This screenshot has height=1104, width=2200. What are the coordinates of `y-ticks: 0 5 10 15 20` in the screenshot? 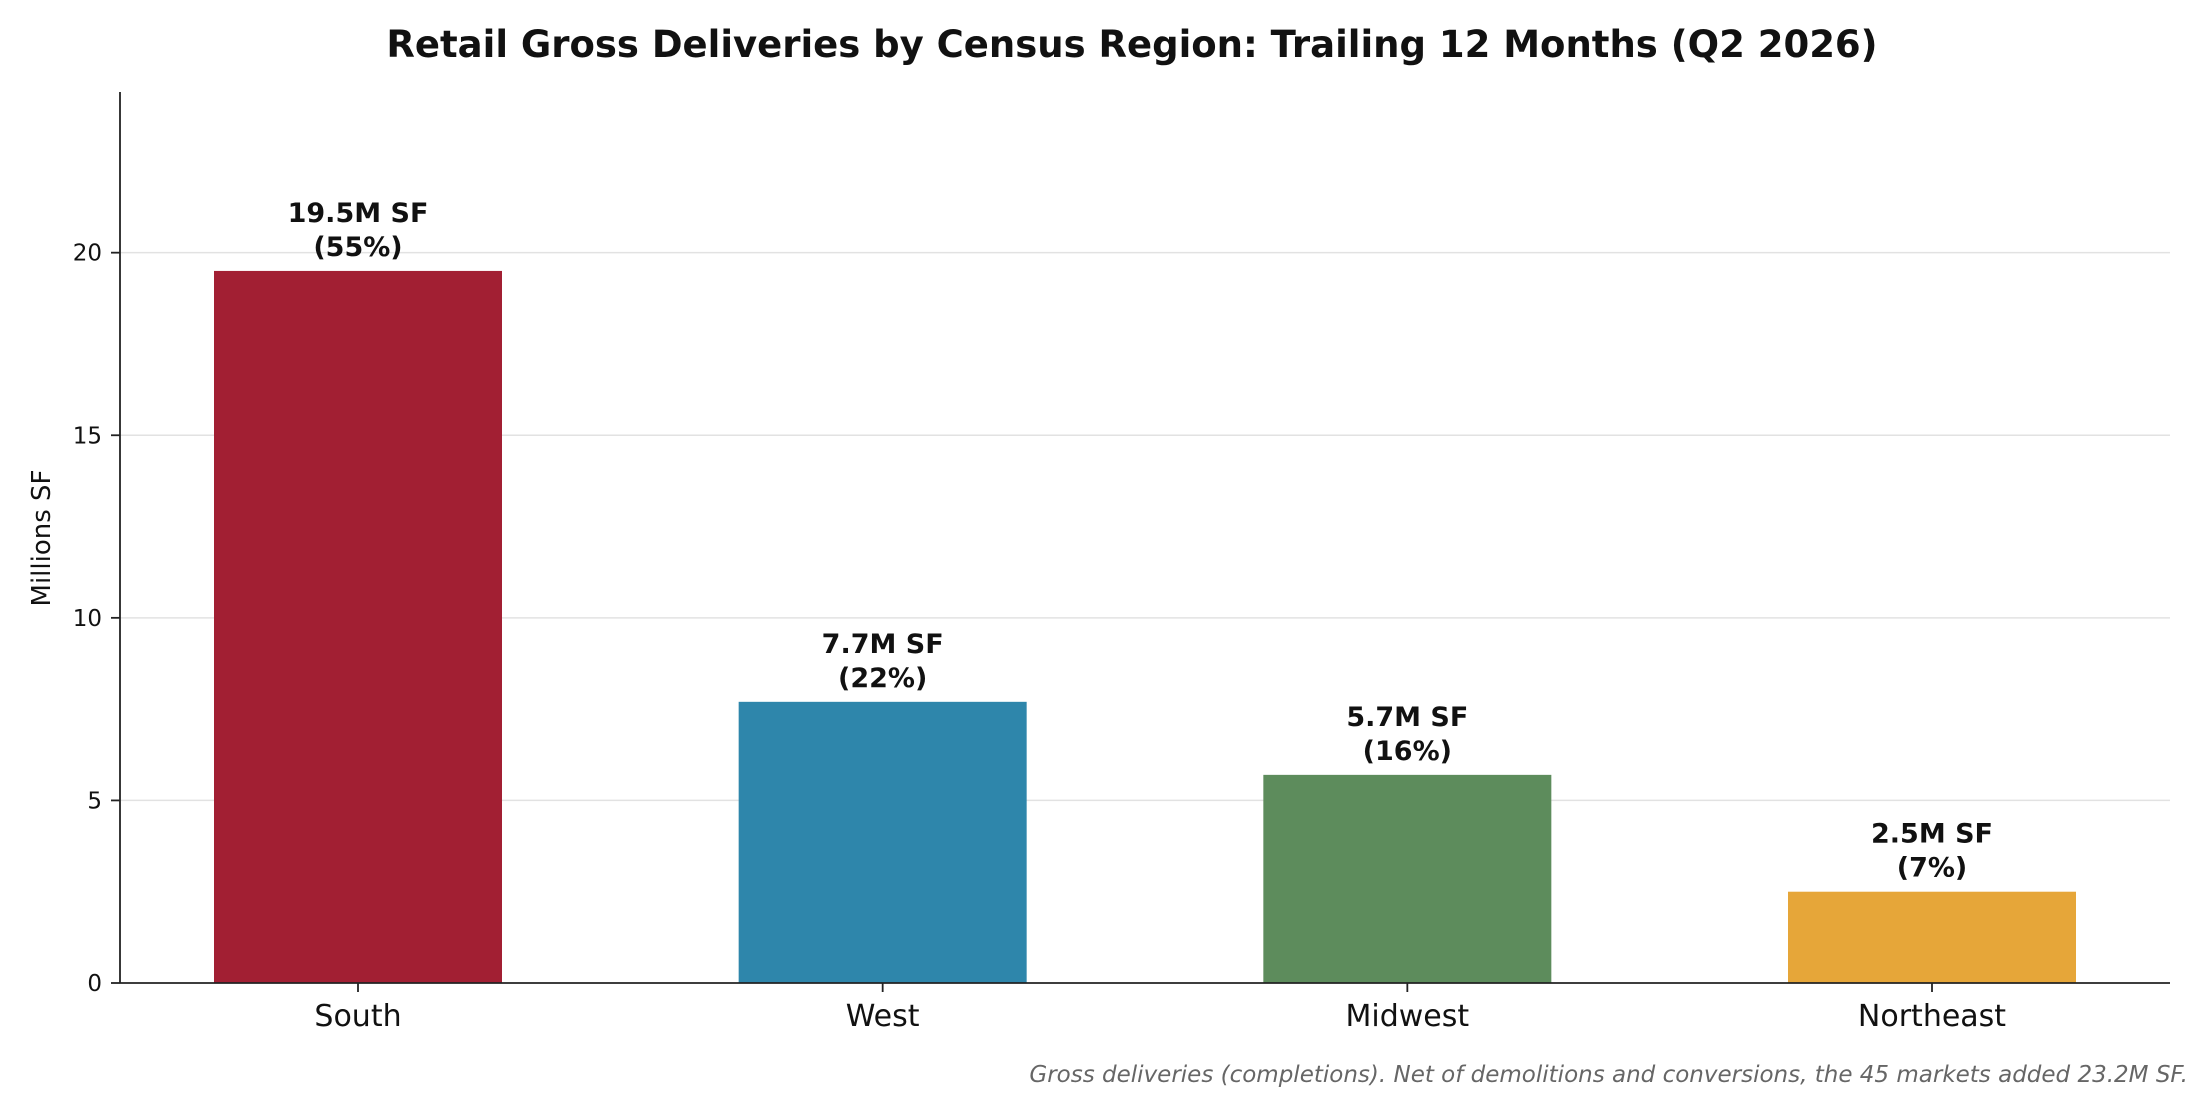 It's located at (96, 619).